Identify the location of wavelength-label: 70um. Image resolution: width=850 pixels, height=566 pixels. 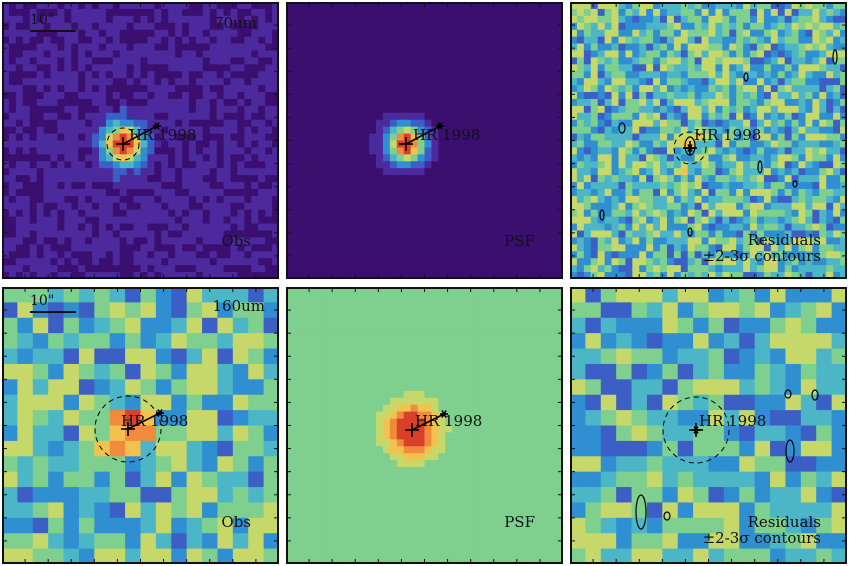
(235, 23).